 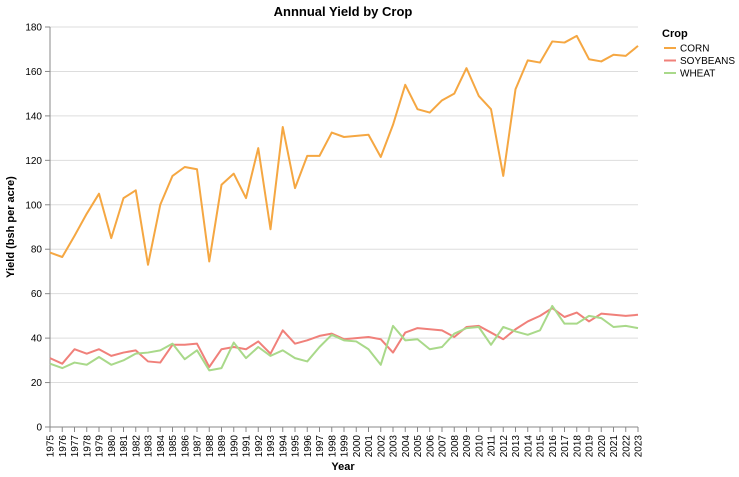 I want to click on x-tick-label: 1996, so click(x=308, y=446).